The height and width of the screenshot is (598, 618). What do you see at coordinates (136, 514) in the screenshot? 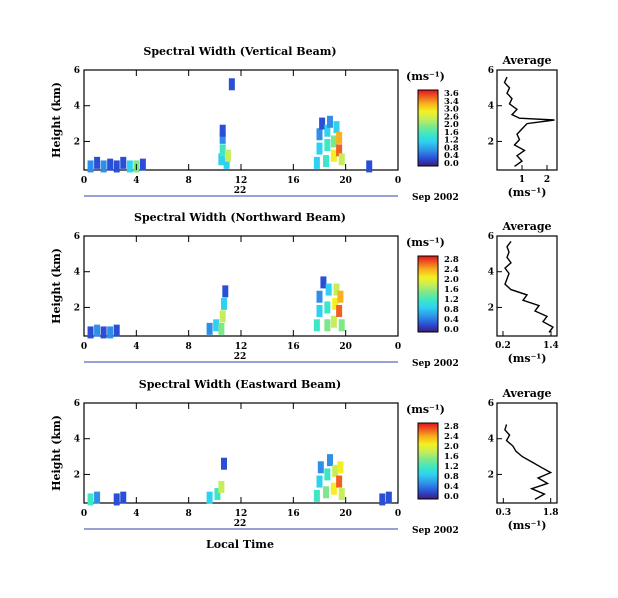
I see `x-tick-label: 4` at bounding box center [136, 514].